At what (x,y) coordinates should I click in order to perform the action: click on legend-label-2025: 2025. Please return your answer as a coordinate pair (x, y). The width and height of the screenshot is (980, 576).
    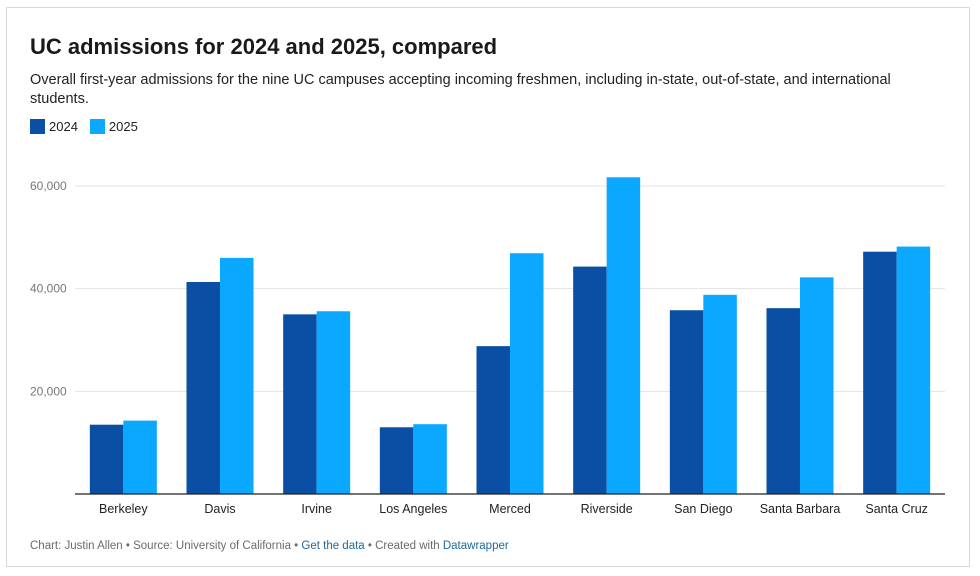
    Looking at the image, I should click on (123, 126).